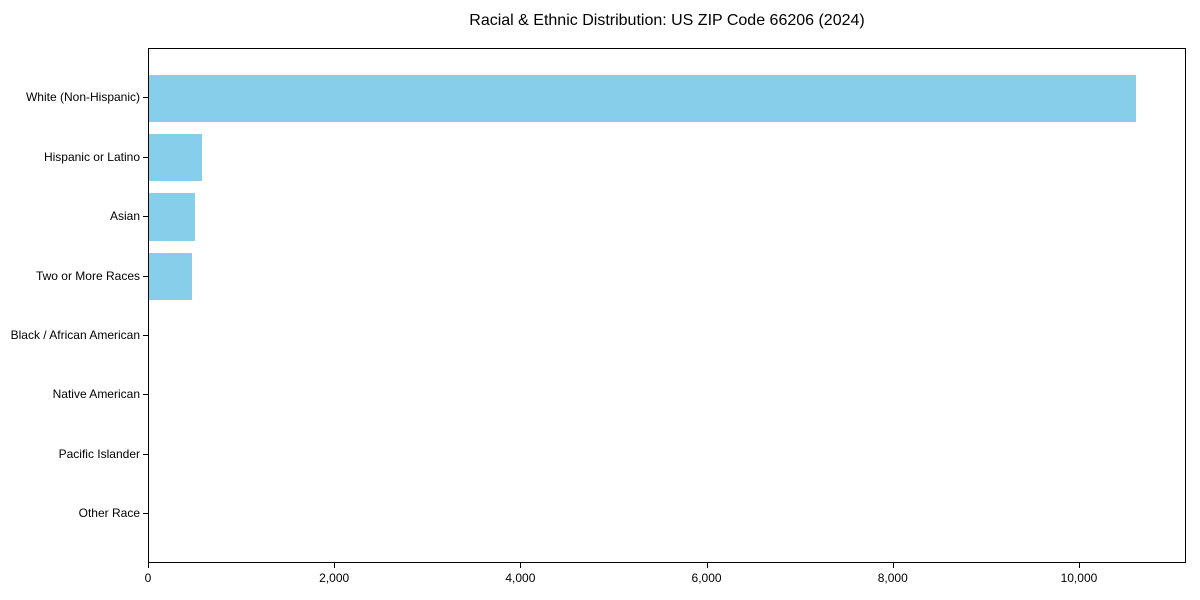  I want to click on bar-two-or-more-races, so click(171, 276).